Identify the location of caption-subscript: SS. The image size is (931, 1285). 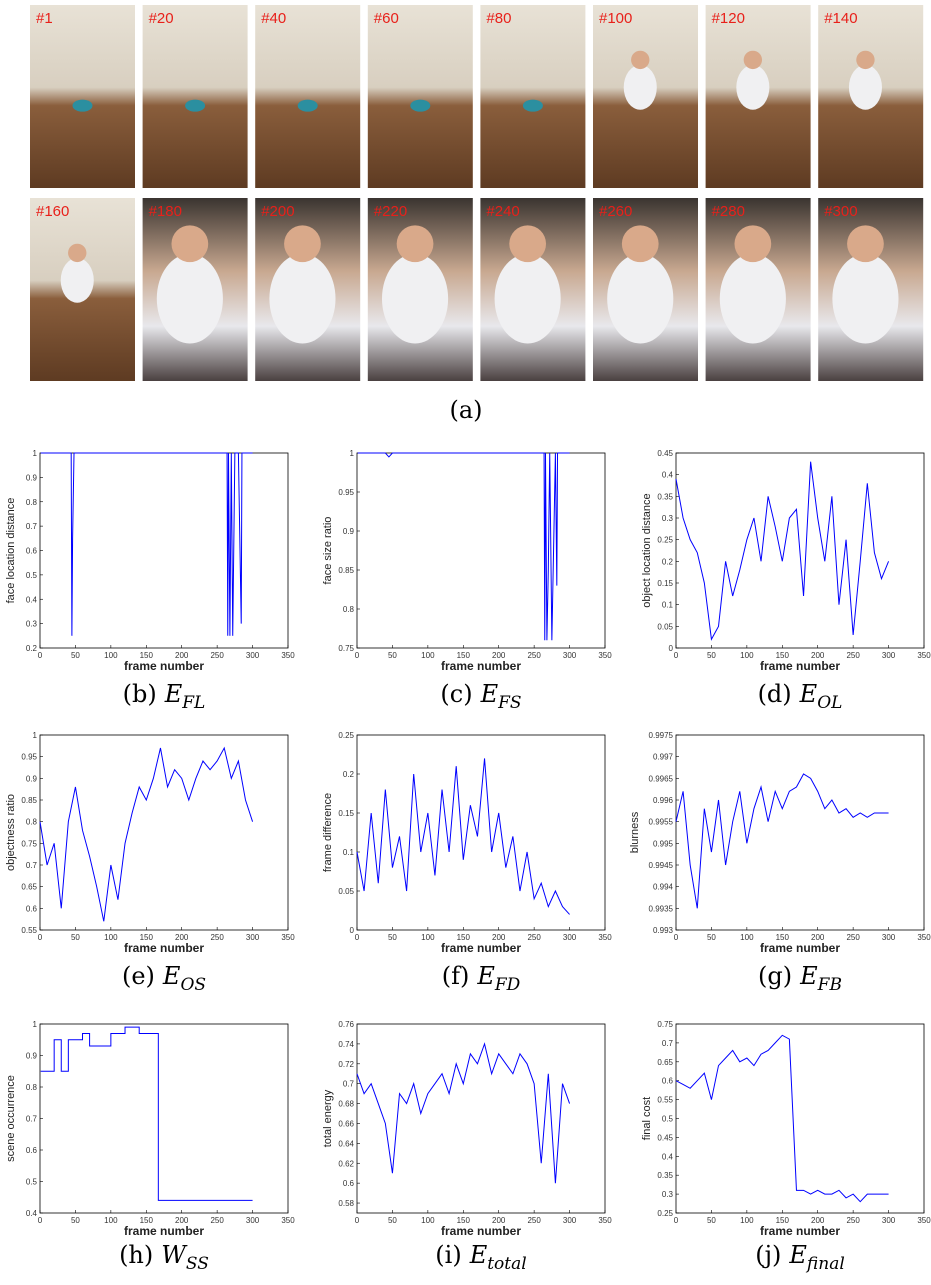
(197, 1264).